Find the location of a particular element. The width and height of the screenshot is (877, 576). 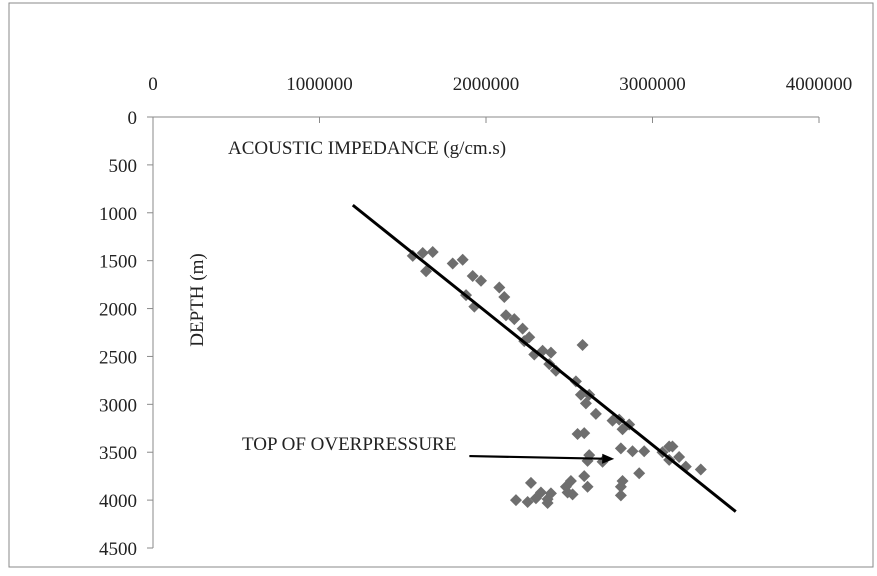

x-tick-label: 3000000 is located at coordinates (652, 84).